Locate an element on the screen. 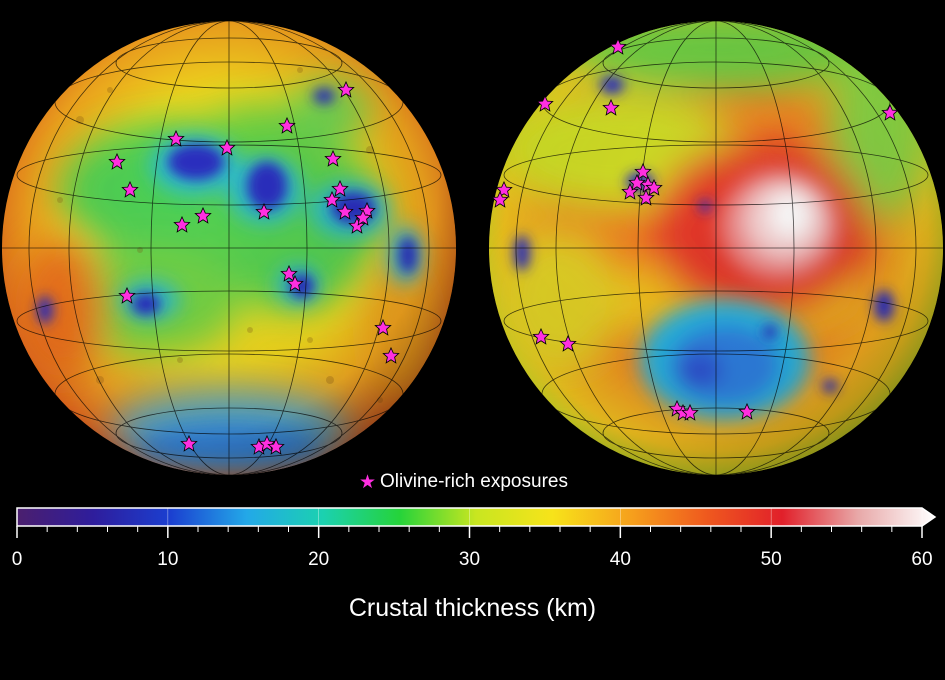 This screenshot has width=945, height=680. colorbar-ticks is located at coordinates (469, 523).